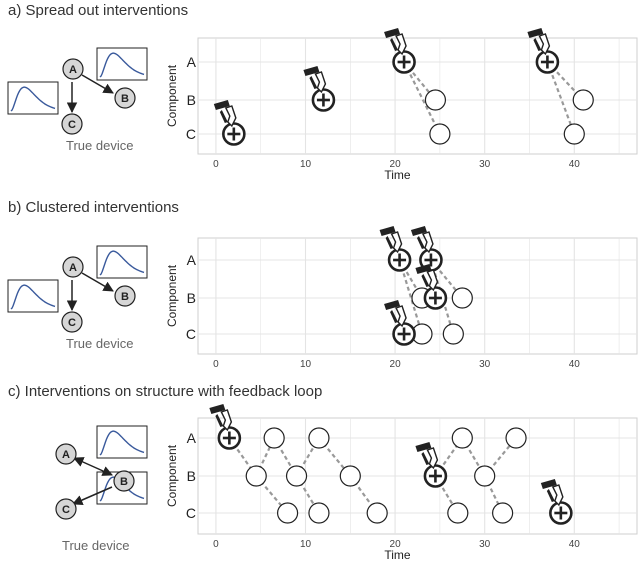 The image size is (638, 564). I want to click on curve-box-left, so click(33, 98).